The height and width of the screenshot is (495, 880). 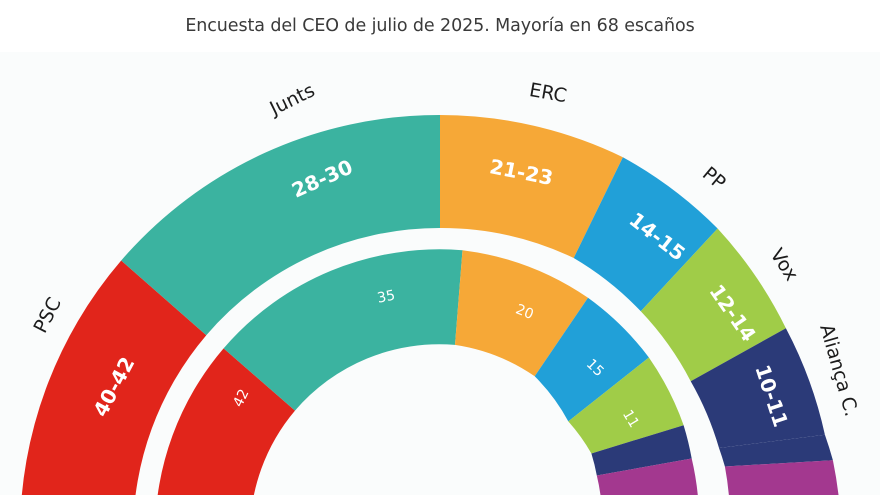 I want to click on outer-segment-vox, so click(x=713, y=305).